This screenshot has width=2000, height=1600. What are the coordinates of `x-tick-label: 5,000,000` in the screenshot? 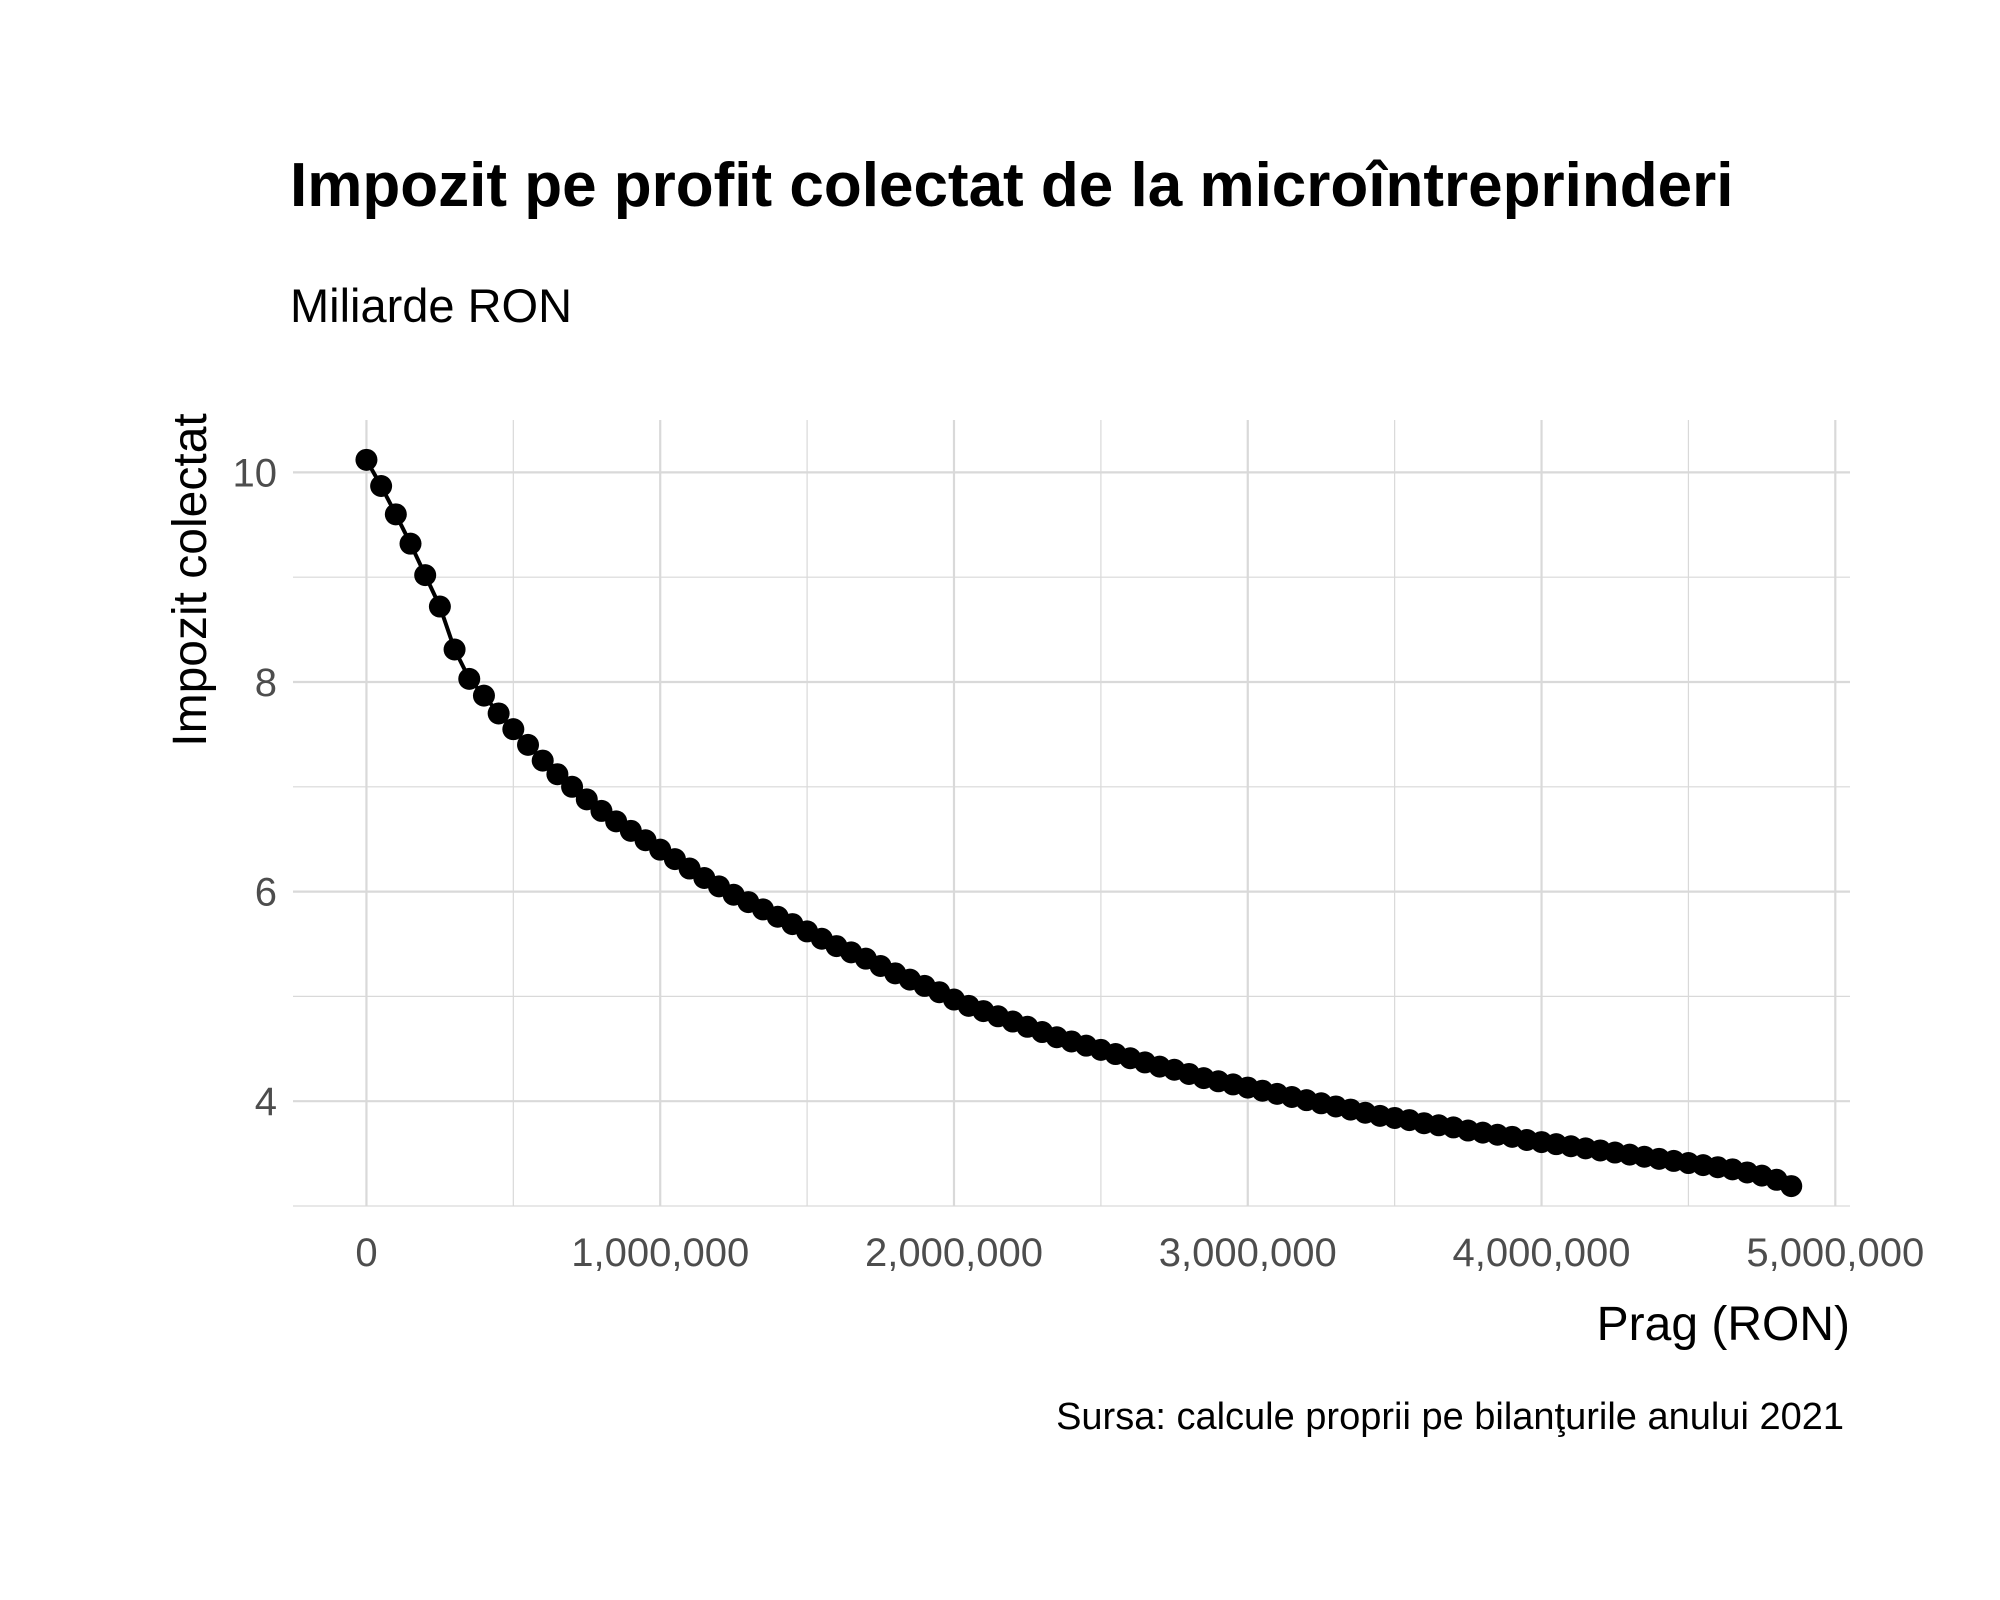 It's located at (1835, 1253).